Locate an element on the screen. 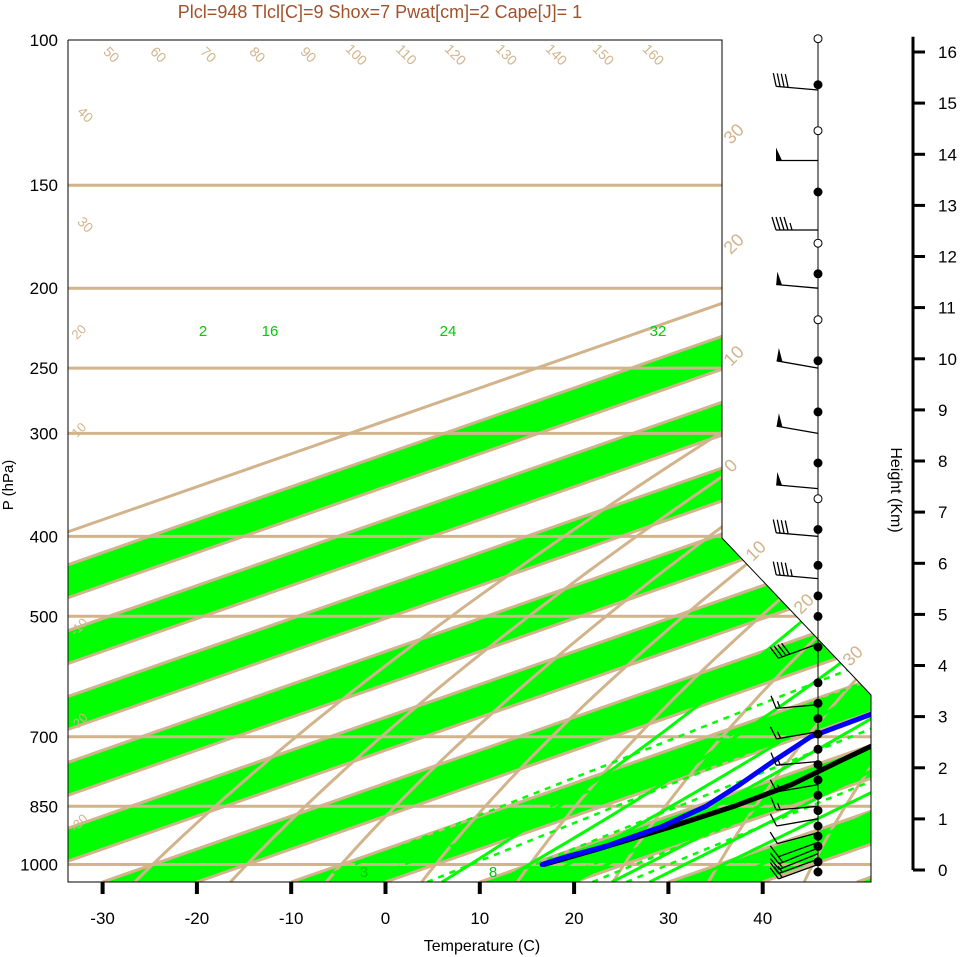  mixing-ratio-label: 24 is located at coordinates (448, 331).